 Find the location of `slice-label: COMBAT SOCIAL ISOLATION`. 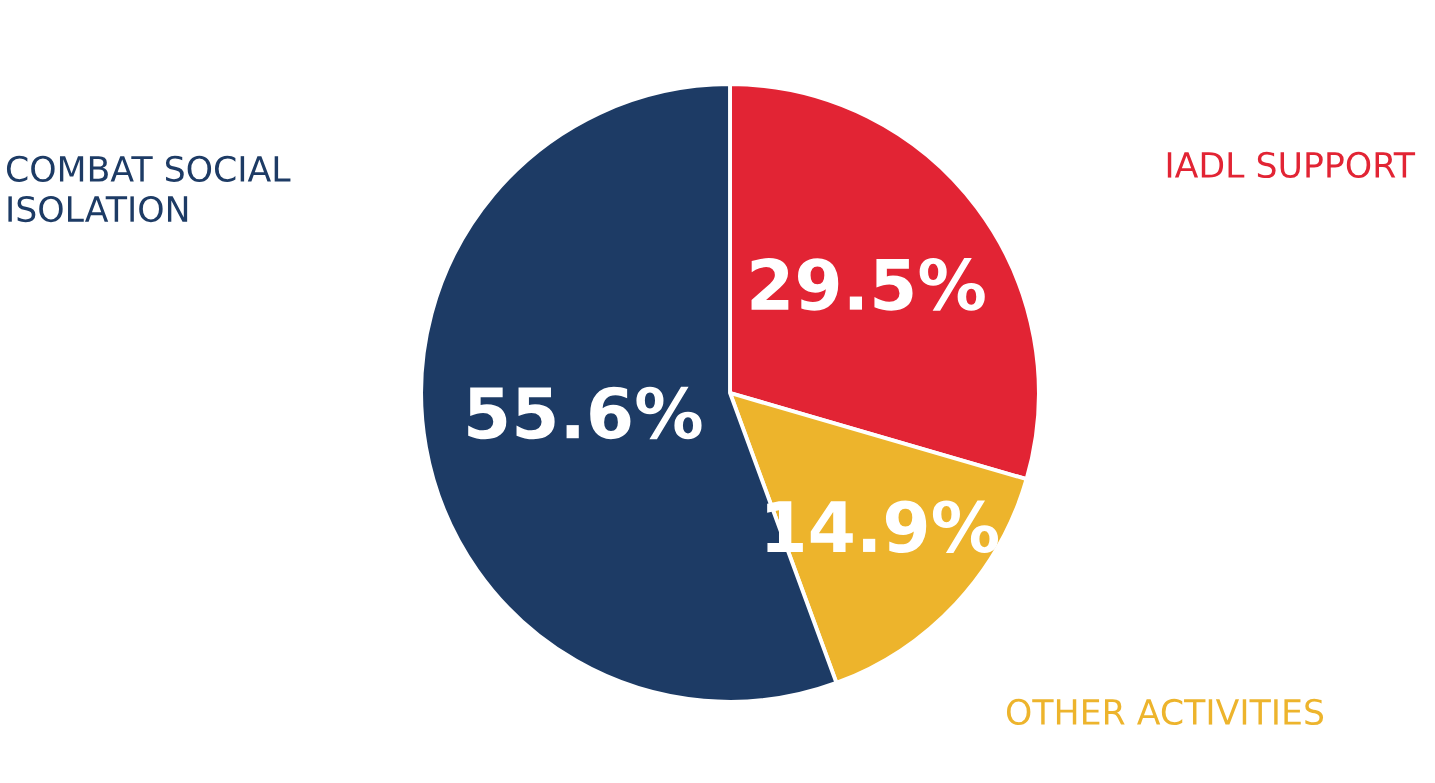

slice-label: COMBAT SOCIAL ISOLATION is located at coordinates (148, 189).